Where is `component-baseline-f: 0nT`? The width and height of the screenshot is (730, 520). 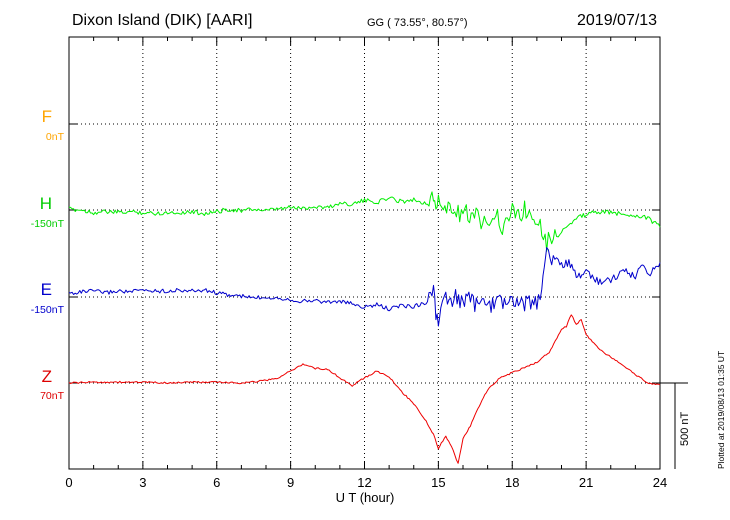
component-baseline-f: 0nT is located at coordinates (54, 137).